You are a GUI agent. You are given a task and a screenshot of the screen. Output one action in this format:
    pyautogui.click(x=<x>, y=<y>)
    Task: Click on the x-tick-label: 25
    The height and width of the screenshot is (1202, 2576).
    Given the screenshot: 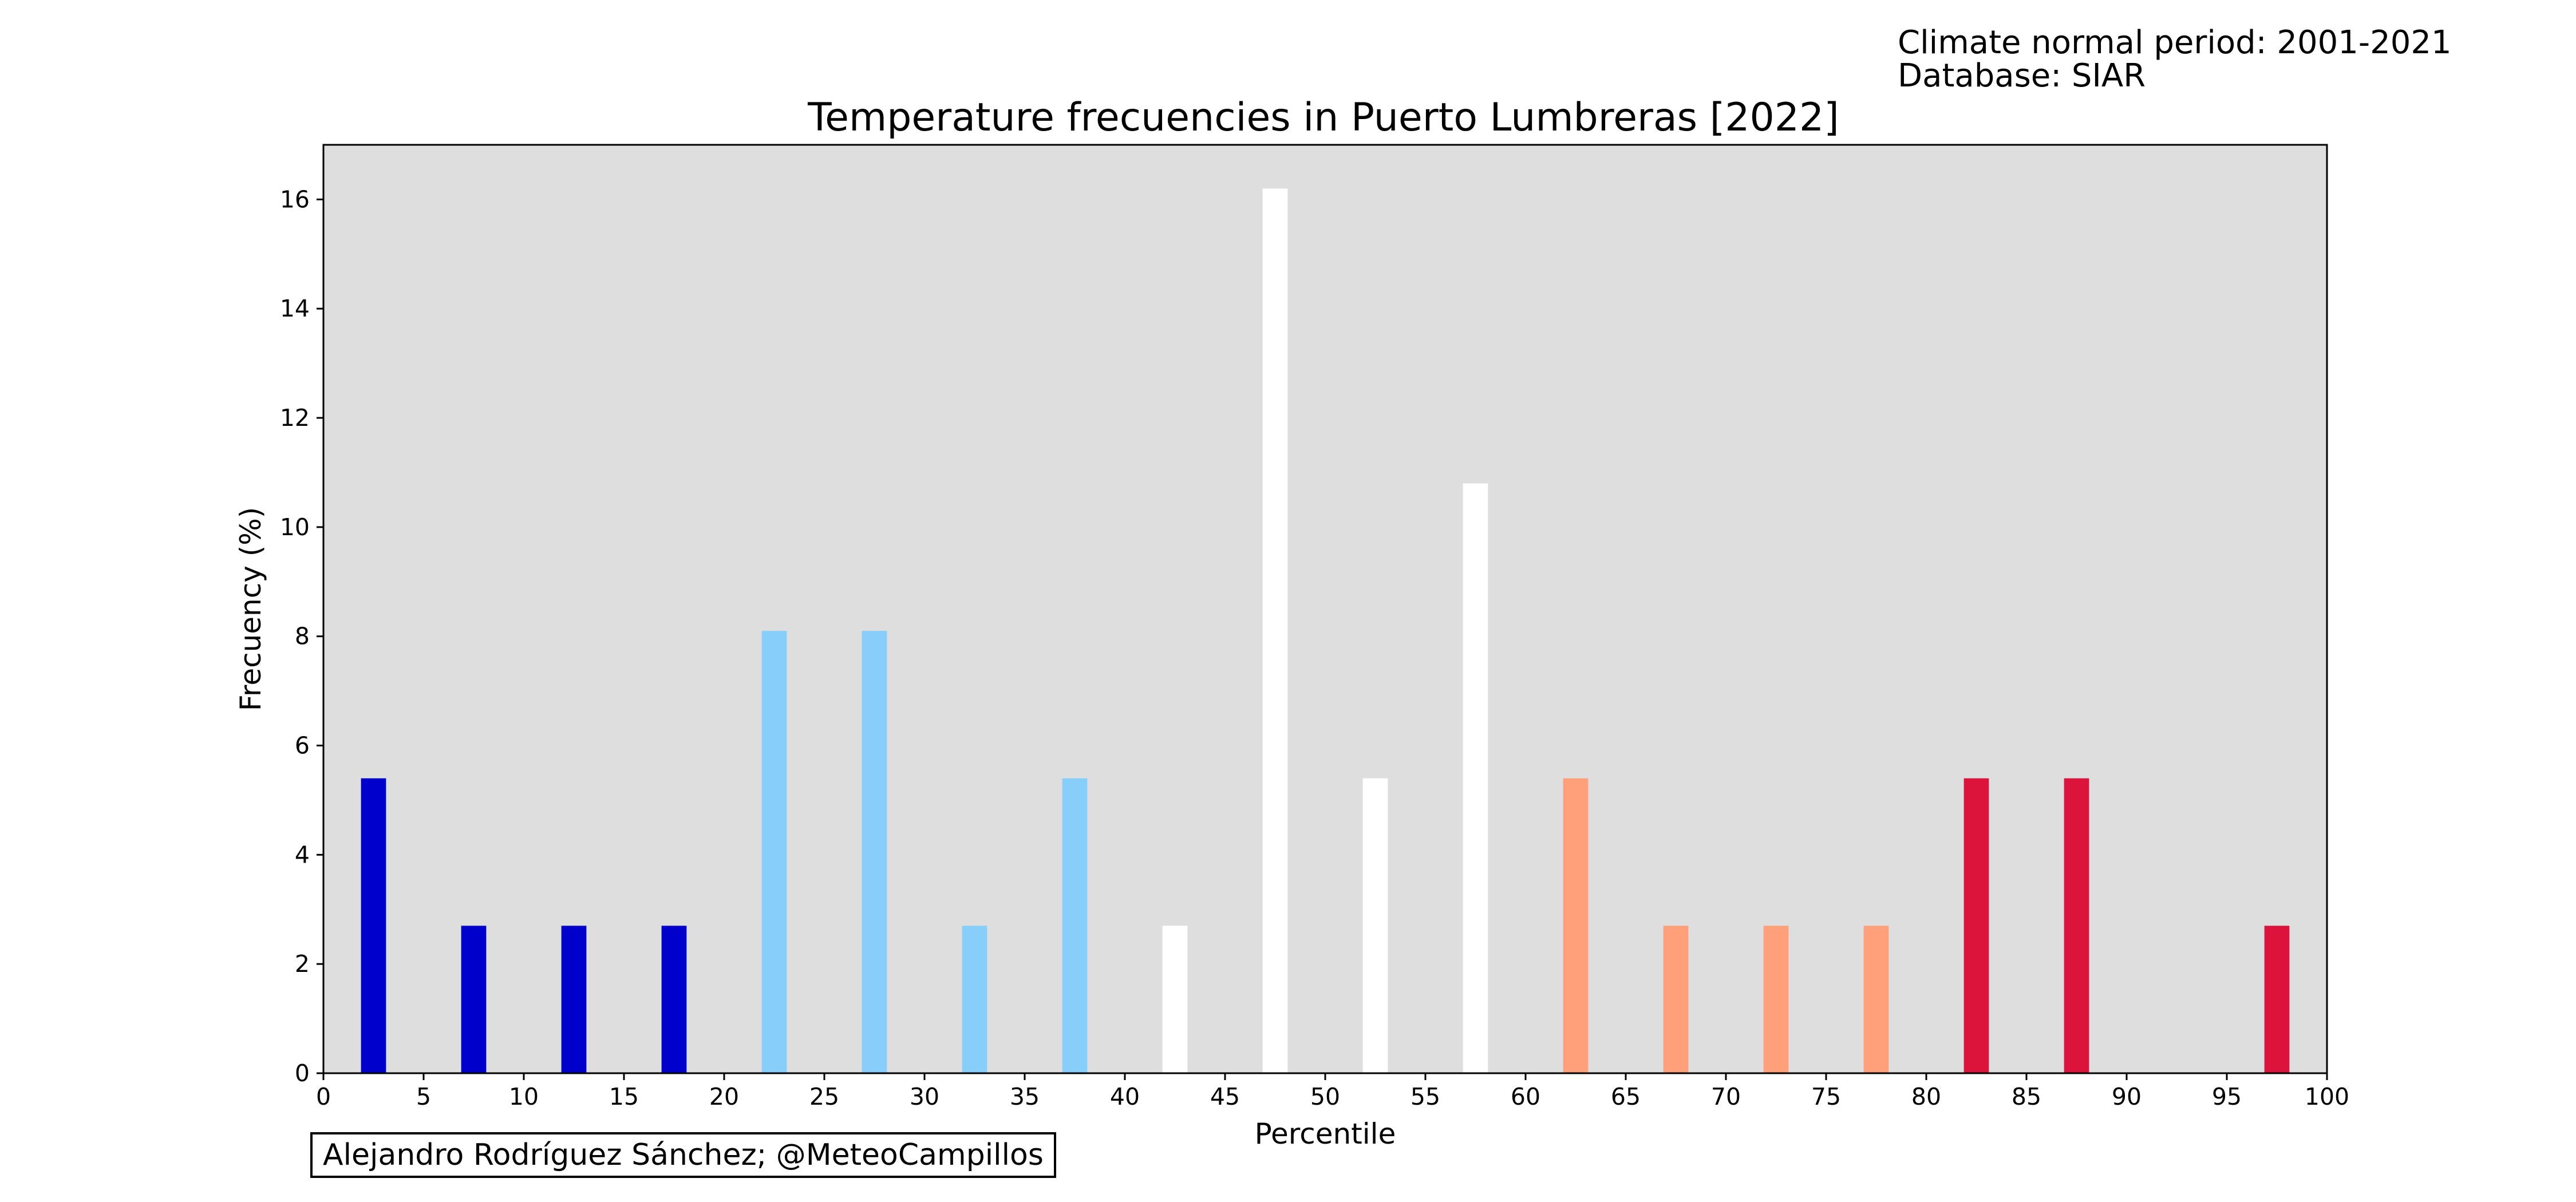 What is the action you would take?
    pyautogui.click(x=824, y=1097)
    